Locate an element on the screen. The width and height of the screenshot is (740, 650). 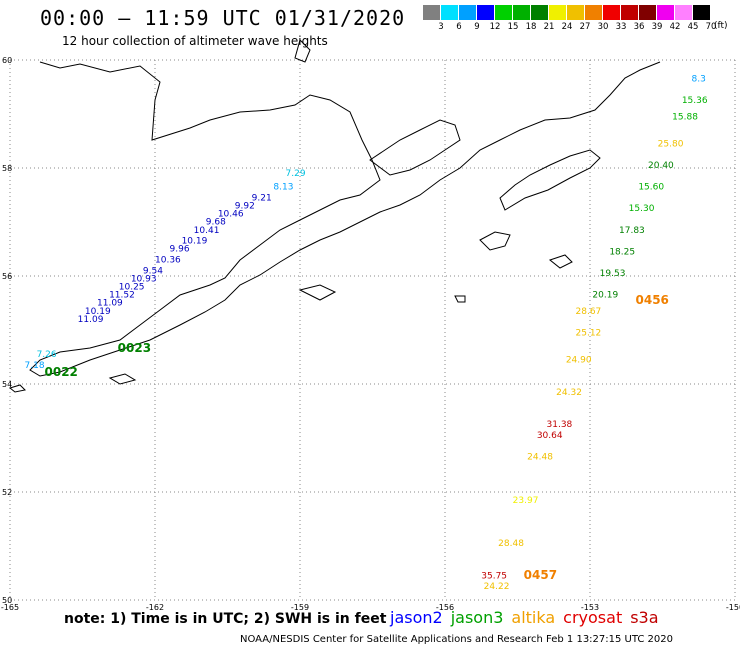
wave-height-point: 15.30 is located at coordinates (642, 209).